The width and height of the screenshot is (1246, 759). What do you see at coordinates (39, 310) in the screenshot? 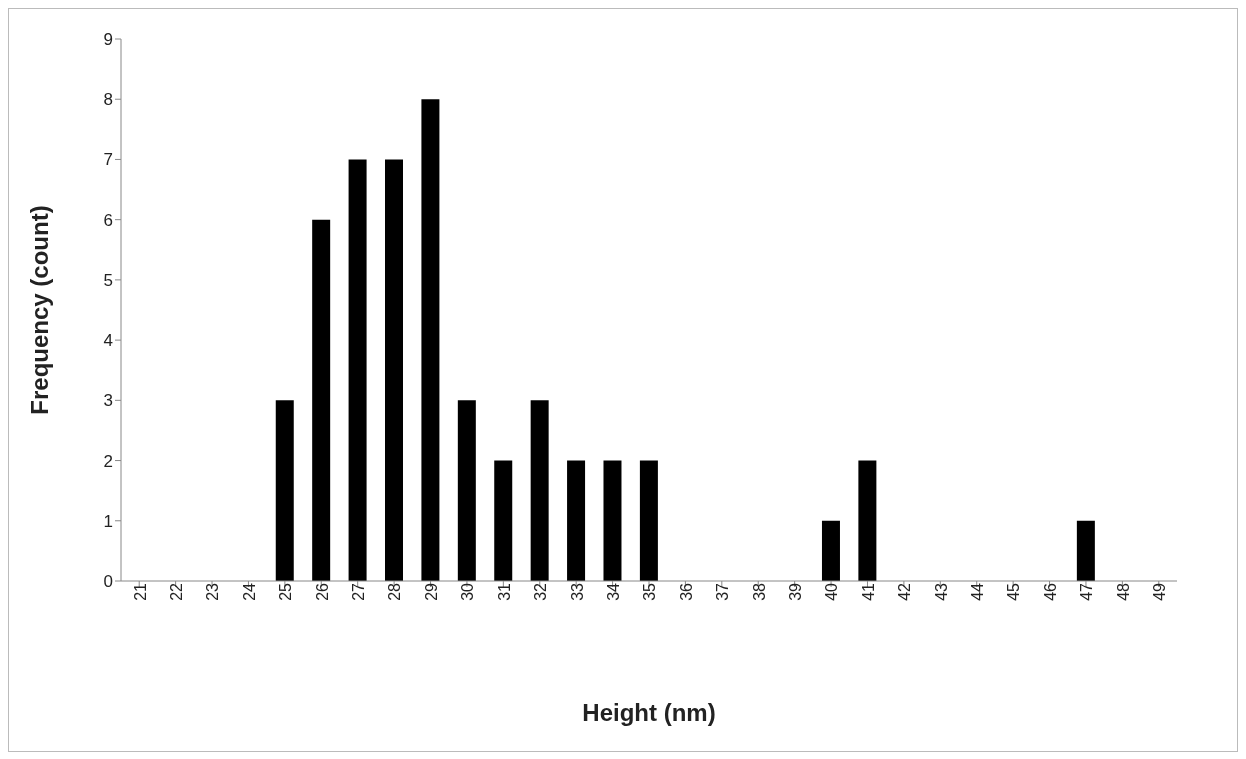
I see `y-axis-title: Frequency (count)` at bounding box center [39, 310].